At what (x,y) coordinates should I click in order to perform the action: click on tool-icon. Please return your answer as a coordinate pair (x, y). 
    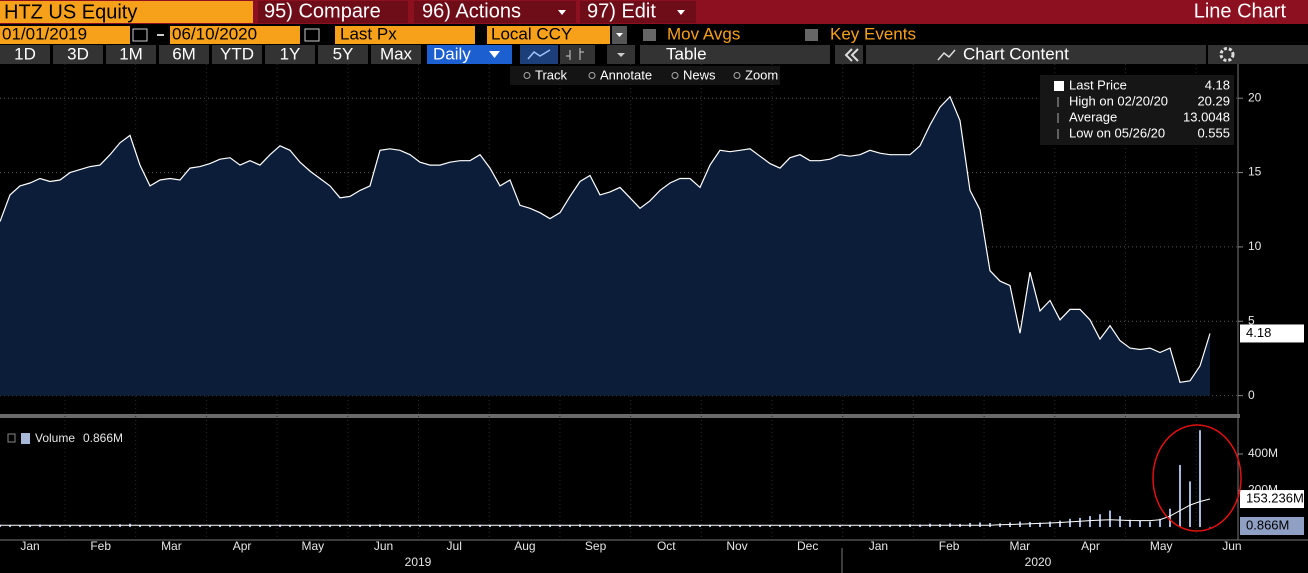
    Looking at the image, I should click on (527, 75).